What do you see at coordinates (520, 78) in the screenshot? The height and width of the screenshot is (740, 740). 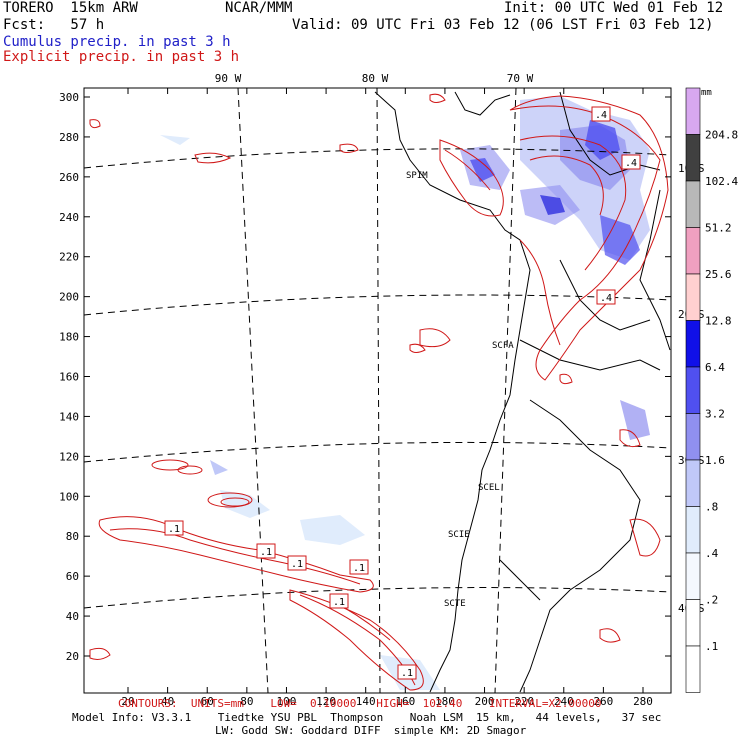 I see `longitude-label: 70 W` at bounding box center [520, 78].